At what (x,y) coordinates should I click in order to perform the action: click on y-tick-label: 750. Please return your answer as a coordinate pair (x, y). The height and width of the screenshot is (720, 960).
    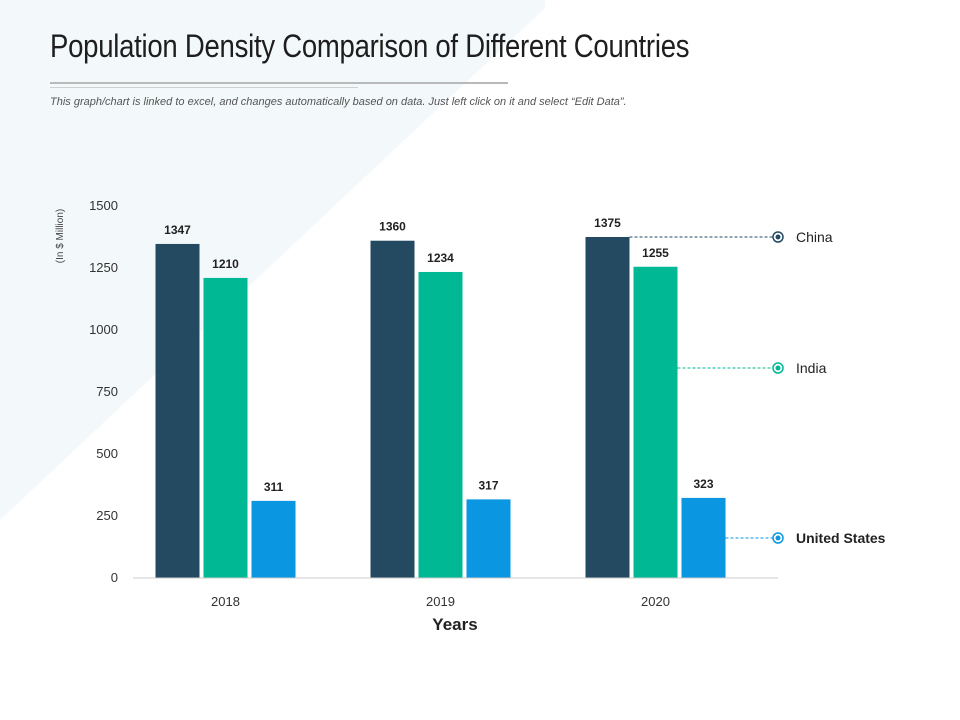
    Looking at the image, I should click on (107, 391).